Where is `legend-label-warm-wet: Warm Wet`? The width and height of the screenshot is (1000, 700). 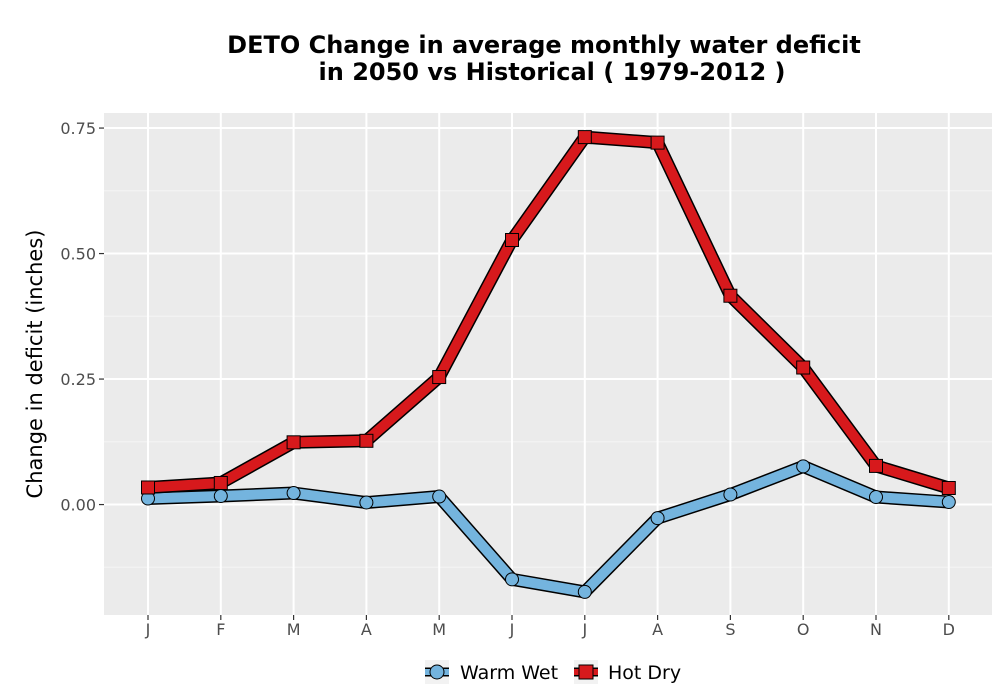 legend-label-warm-wet: Warm Wet is located at coordinates (509, 673).